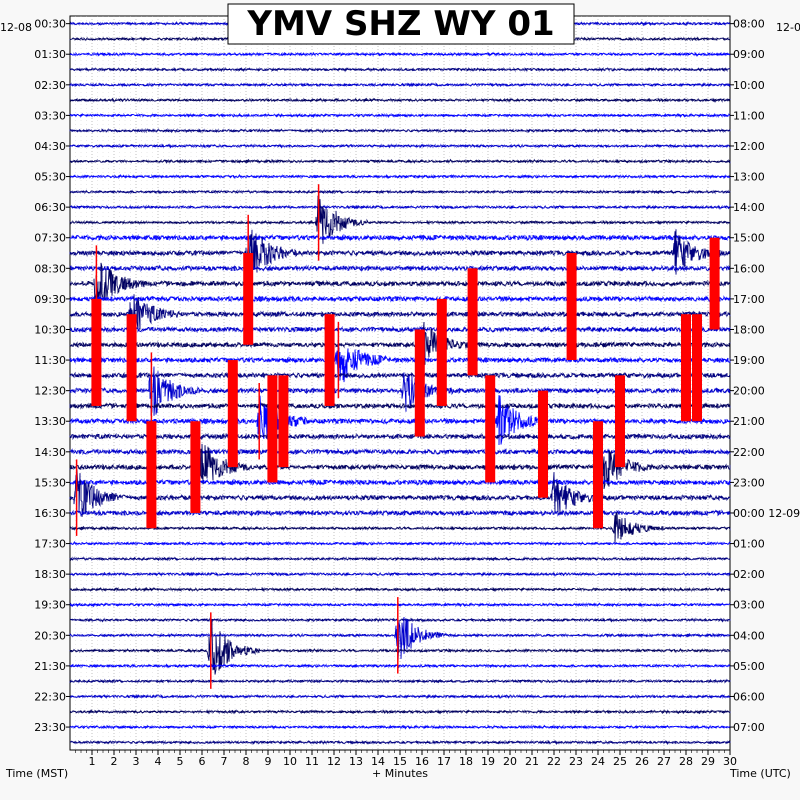  Describe the element at coordinates (749, 482) in the screenshot. I see `right-tick-label: 23:00` at that location.